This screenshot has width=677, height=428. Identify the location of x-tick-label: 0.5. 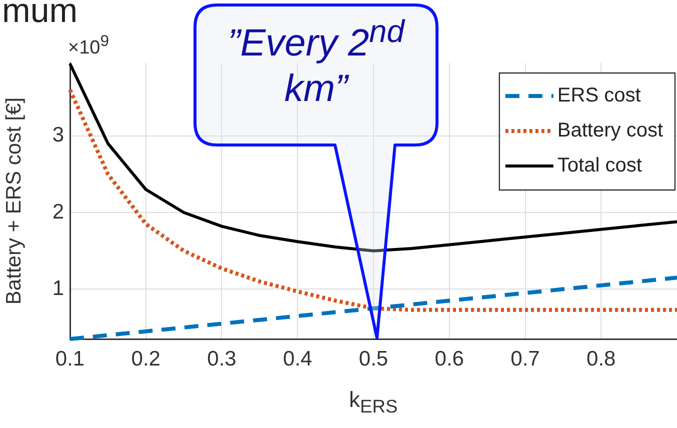
(373, 358).